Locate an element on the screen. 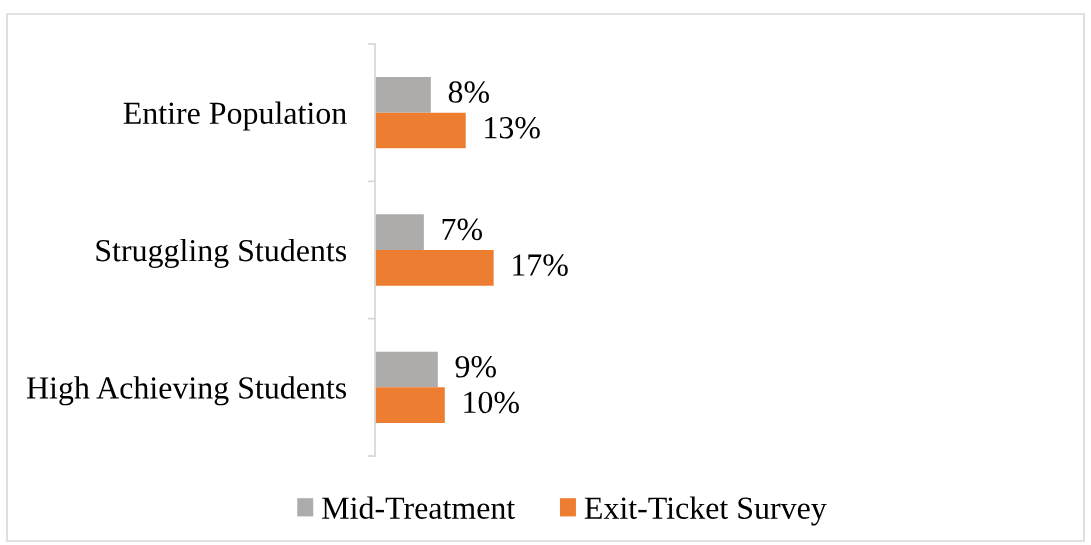 The image size is (1091, 545). data-label: 10% is located at coordinates (491, 402).